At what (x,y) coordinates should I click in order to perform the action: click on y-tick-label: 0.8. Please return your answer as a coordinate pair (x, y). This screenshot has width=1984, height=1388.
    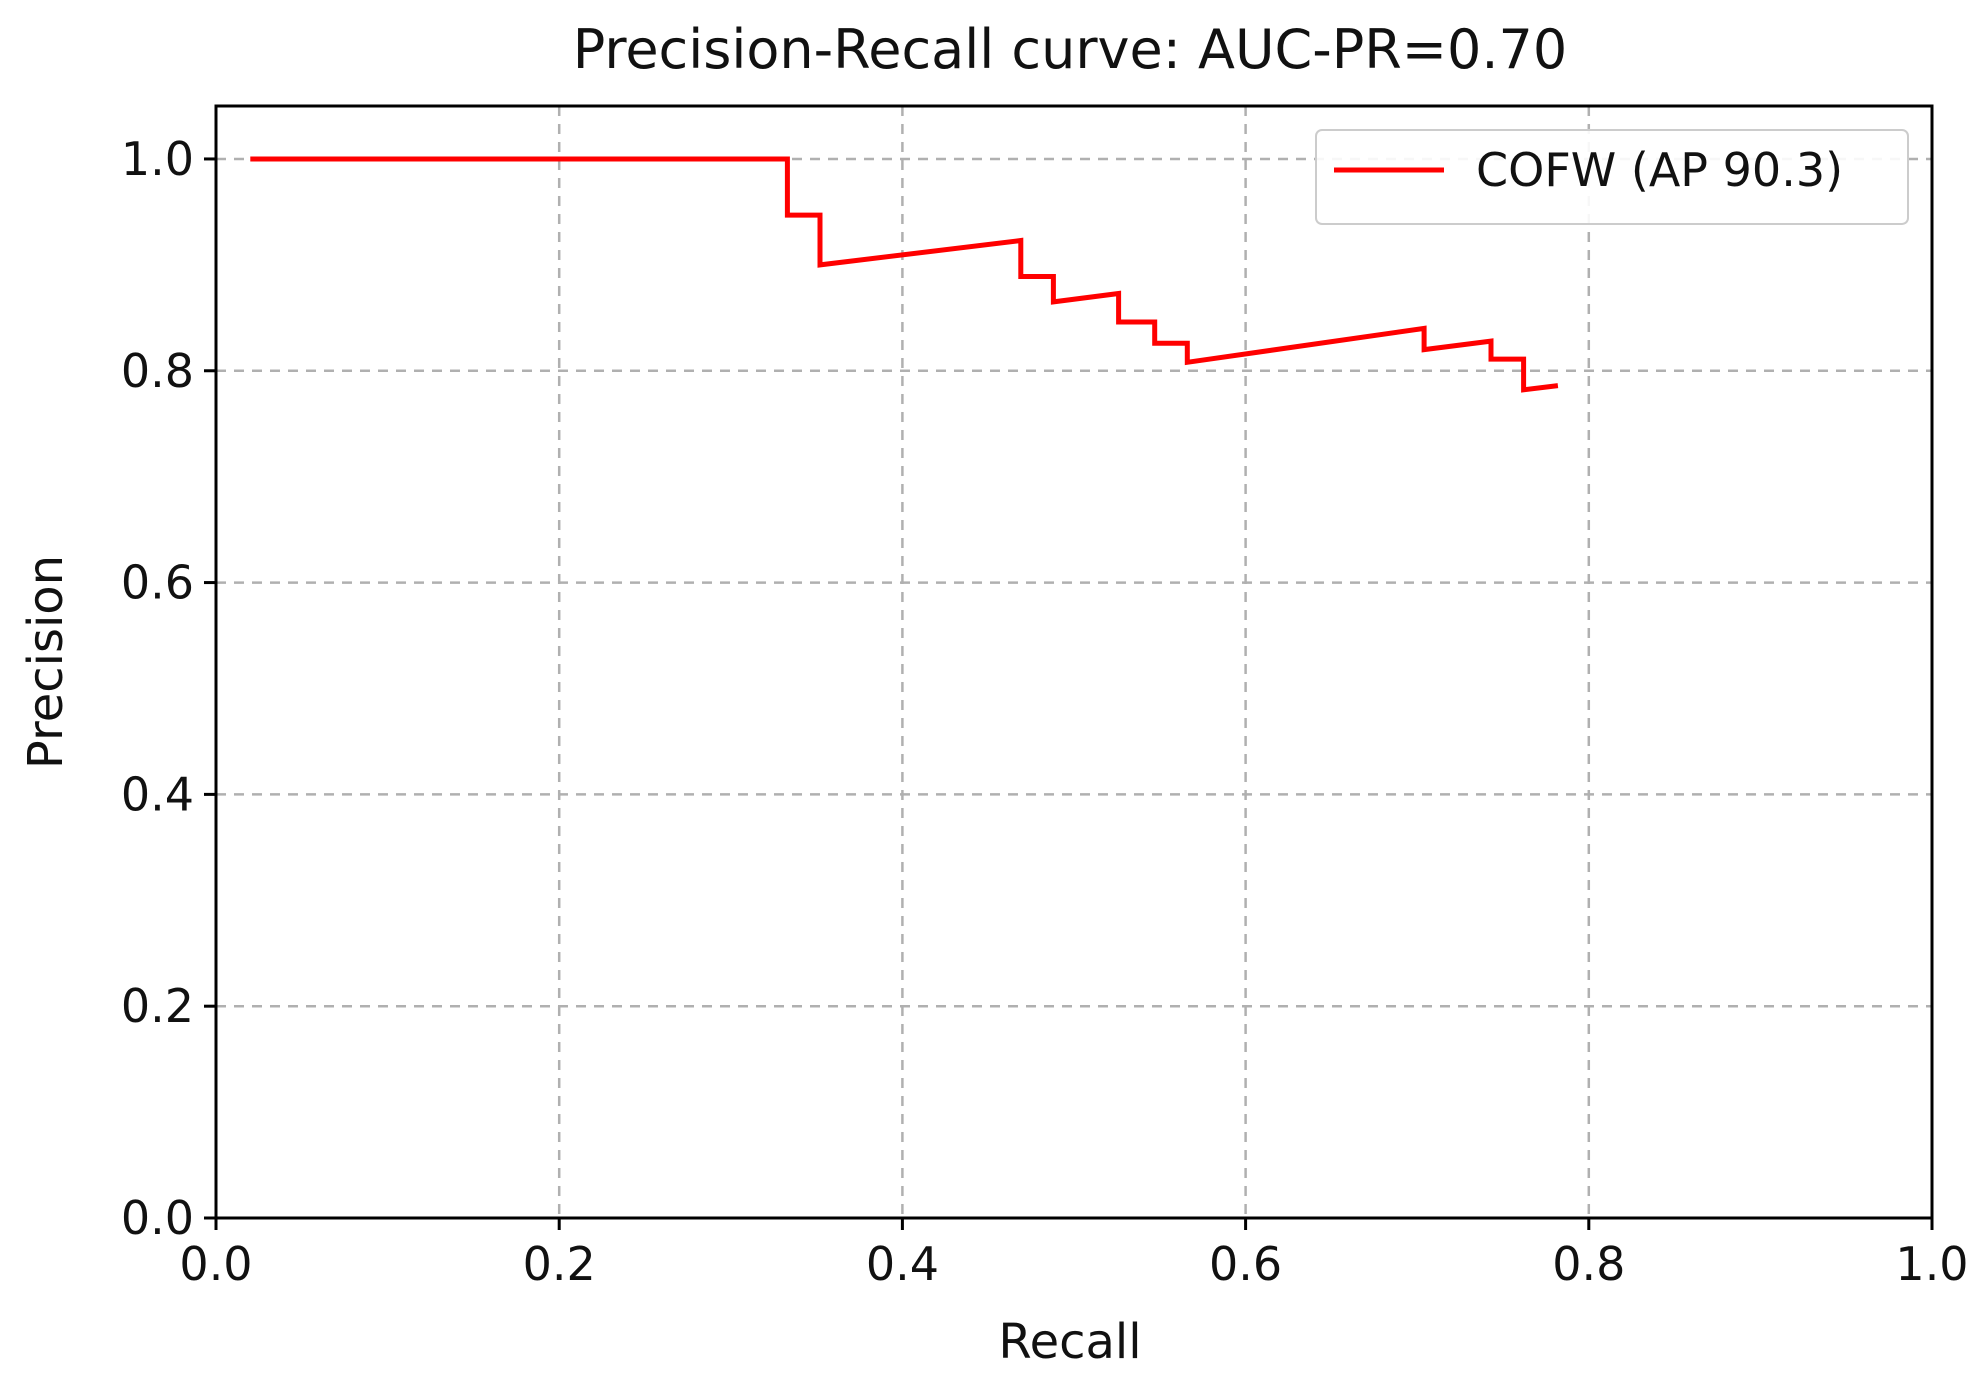
    Looking at the image, I should click on (157, 371).